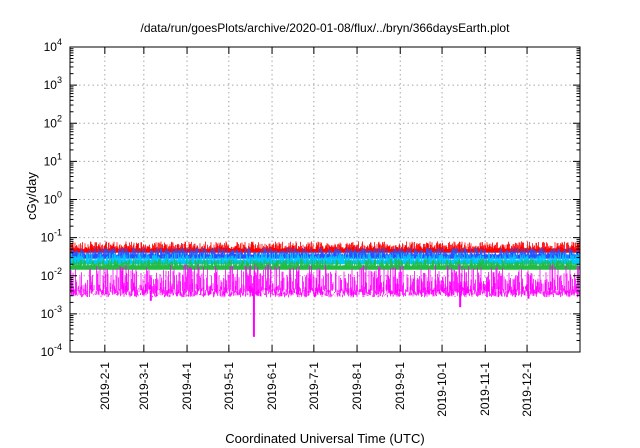 Image resolution: width=640 pixels, height=448 pixels. Describe the element at coordinates (53, 83) in the screenshot. I see `y-tick-label: 10³` at that location.